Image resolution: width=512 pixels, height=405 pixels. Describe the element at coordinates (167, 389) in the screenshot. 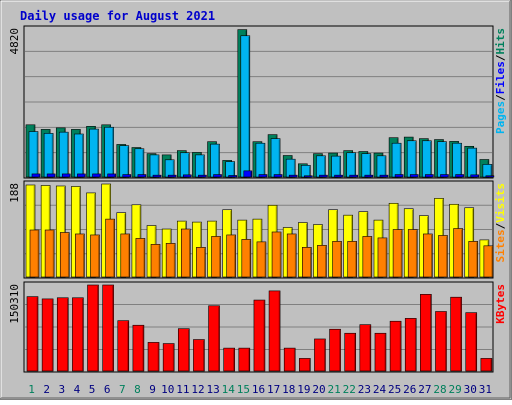

I see `x-tick-label: 10` at that location.